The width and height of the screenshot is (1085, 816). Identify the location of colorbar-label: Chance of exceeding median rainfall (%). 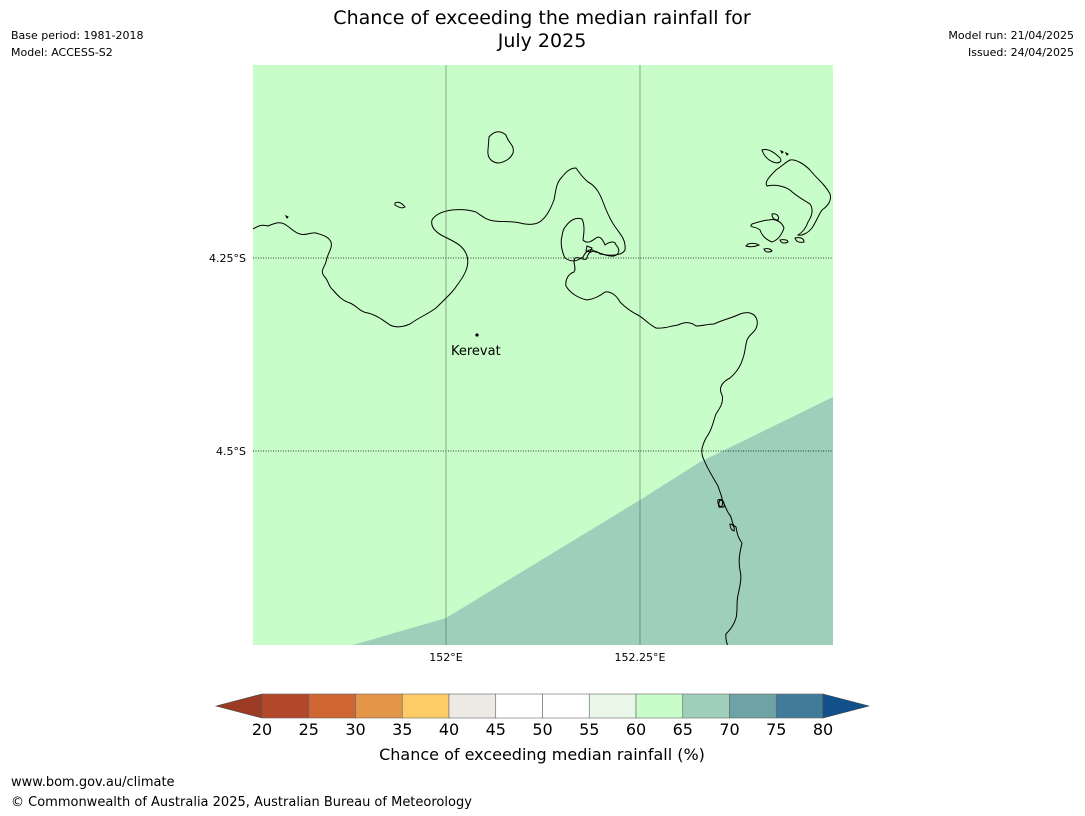
(542, 754).